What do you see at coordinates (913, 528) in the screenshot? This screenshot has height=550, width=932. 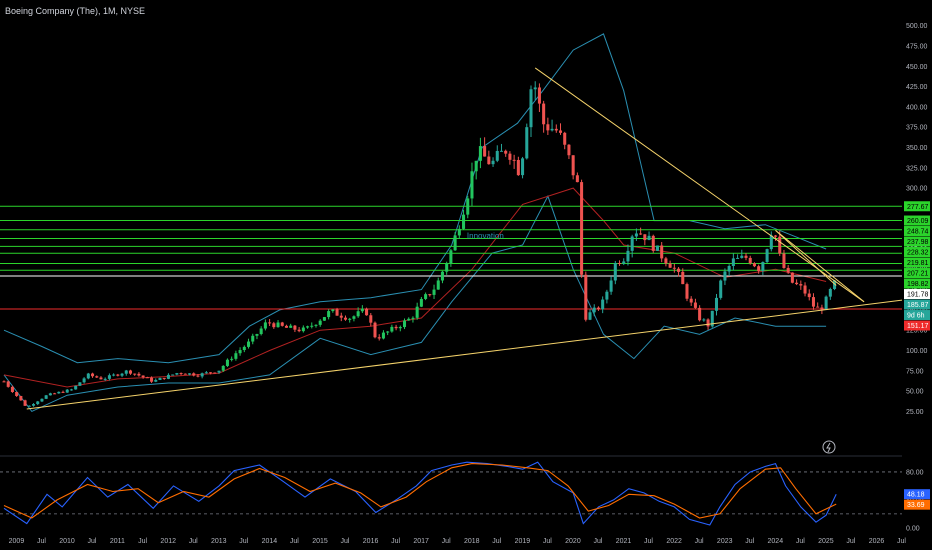 I see `rsi-tick-label: 0.00` at bounding box center [913, 528].